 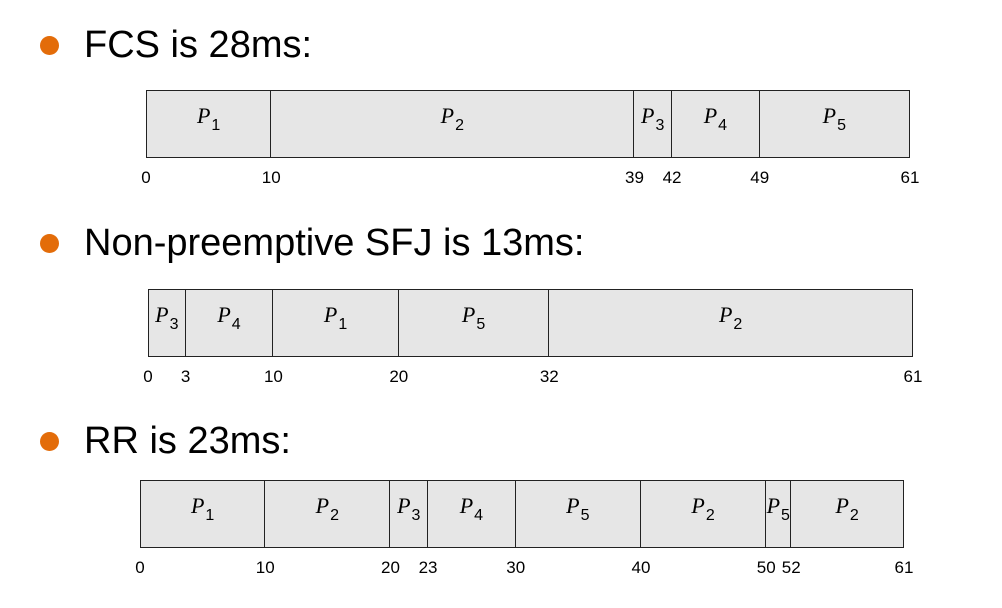 I want to click on gantt-chart-fcs: P1 P2 P3 P4 P5, so click(x=528, y=124).